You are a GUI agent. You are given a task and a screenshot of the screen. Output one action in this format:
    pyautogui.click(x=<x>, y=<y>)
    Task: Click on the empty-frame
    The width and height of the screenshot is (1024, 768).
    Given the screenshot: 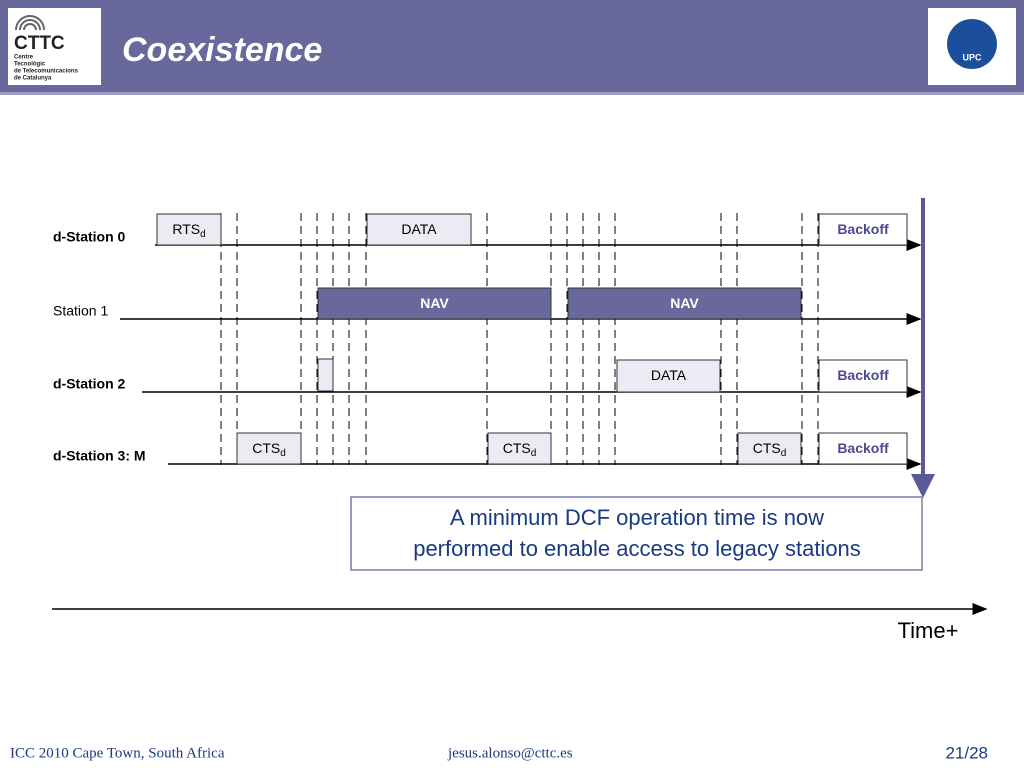 What is the action you would take?
    pyautogui.click(x=325, y=375)
    